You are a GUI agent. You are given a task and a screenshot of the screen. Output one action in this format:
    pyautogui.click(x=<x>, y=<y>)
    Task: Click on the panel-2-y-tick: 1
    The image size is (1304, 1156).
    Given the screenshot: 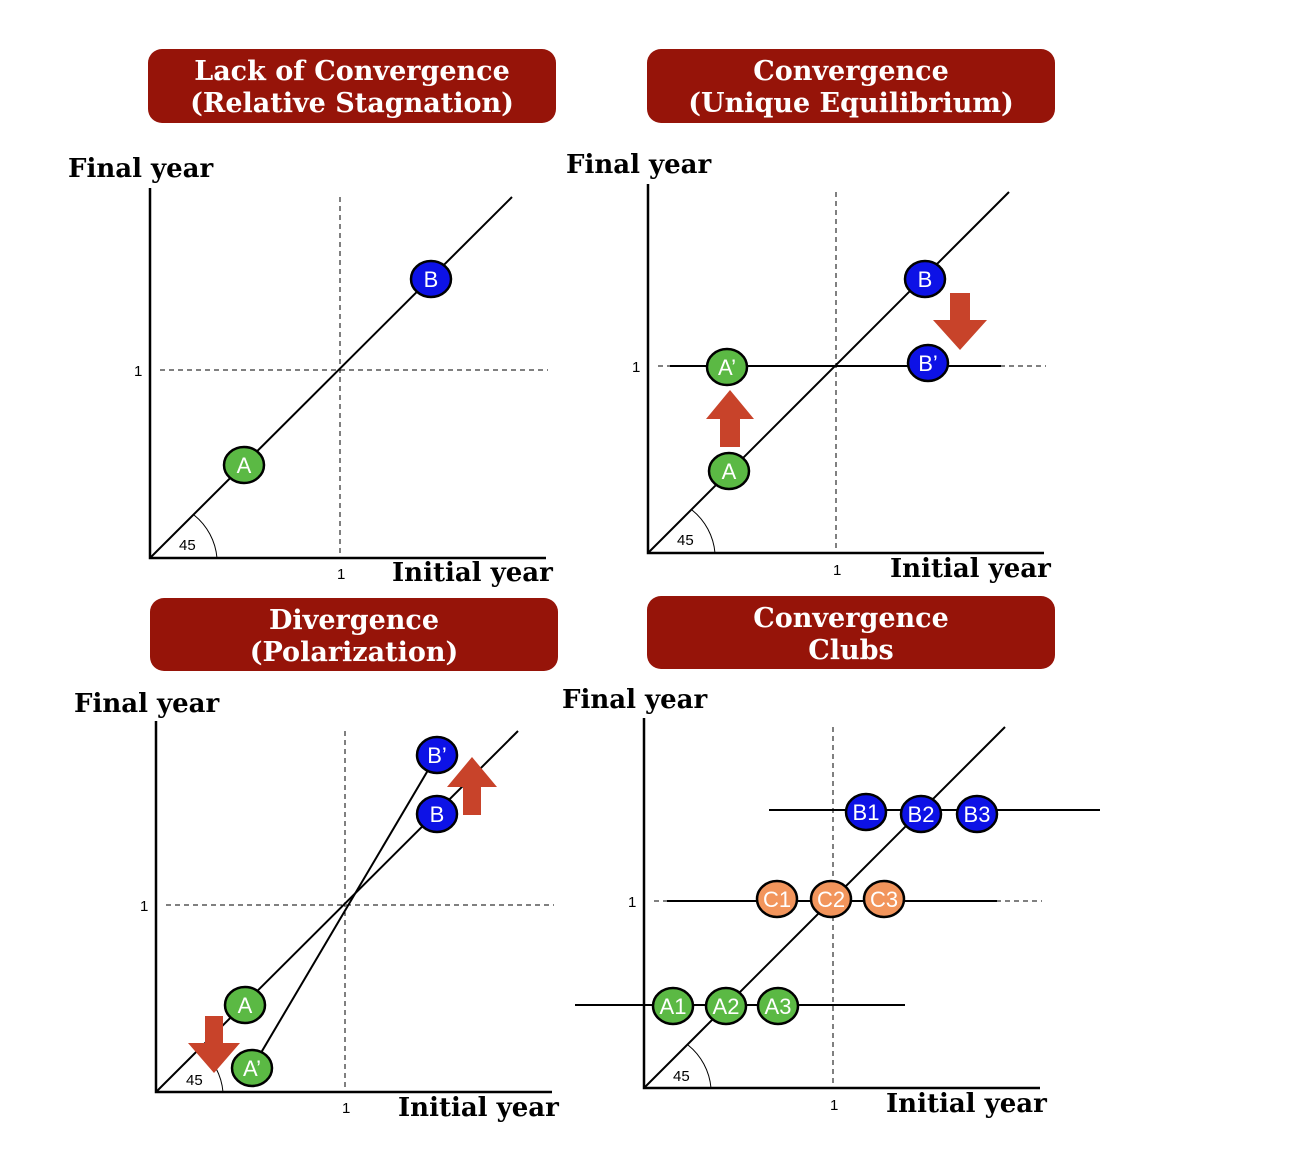 What is the action you would take?
    pyautogui.click(x=636, y=367)
    